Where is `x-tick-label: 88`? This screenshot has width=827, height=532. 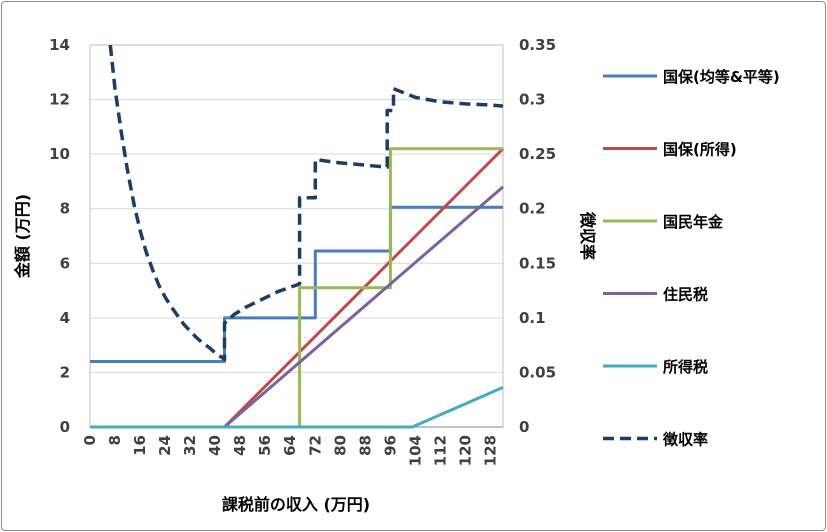
x-tick-label: 88 is located at coordinates (365, 445).